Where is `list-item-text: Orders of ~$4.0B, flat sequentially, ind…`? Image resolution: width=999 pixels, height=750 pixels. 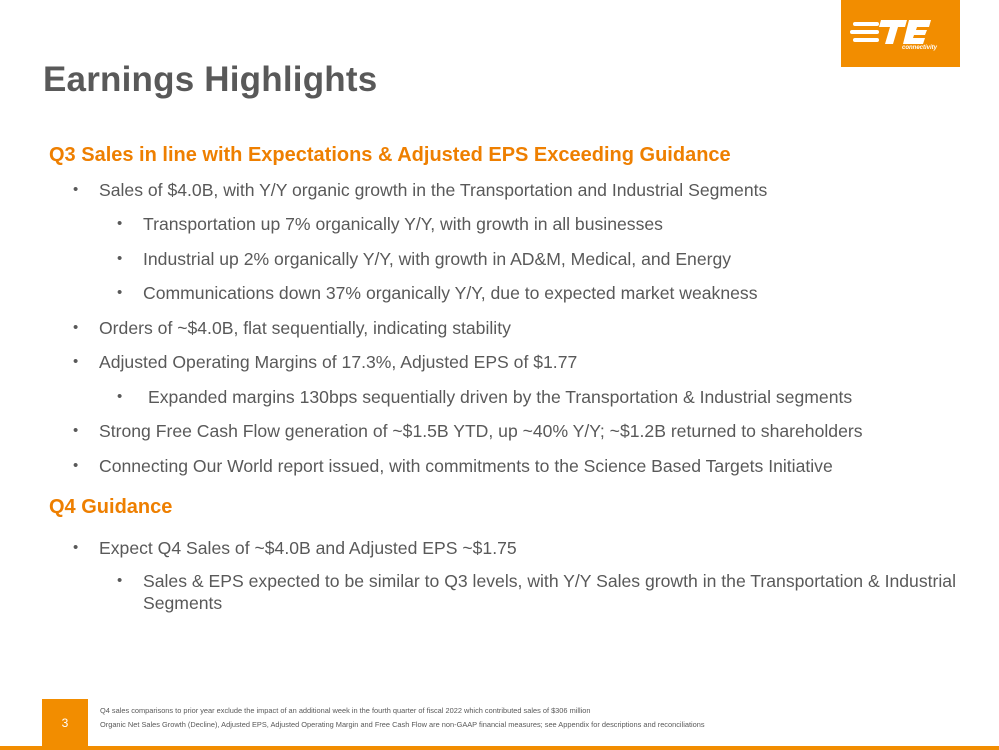
list-item-text: Orders of ~$4.0B, flat sequentially, ind… is located at coordinates (305, 328).